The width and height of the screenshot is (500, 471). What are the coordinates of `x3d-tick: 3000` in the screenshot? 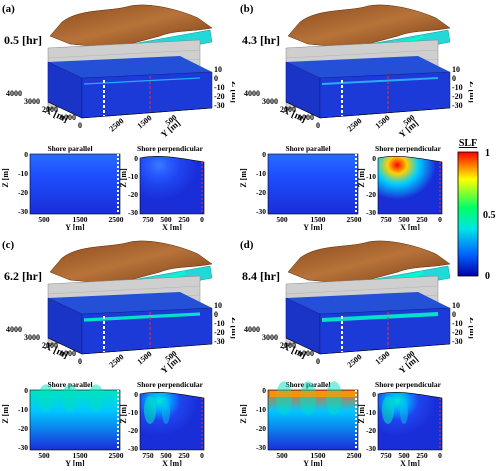 It's located at (270, 101).